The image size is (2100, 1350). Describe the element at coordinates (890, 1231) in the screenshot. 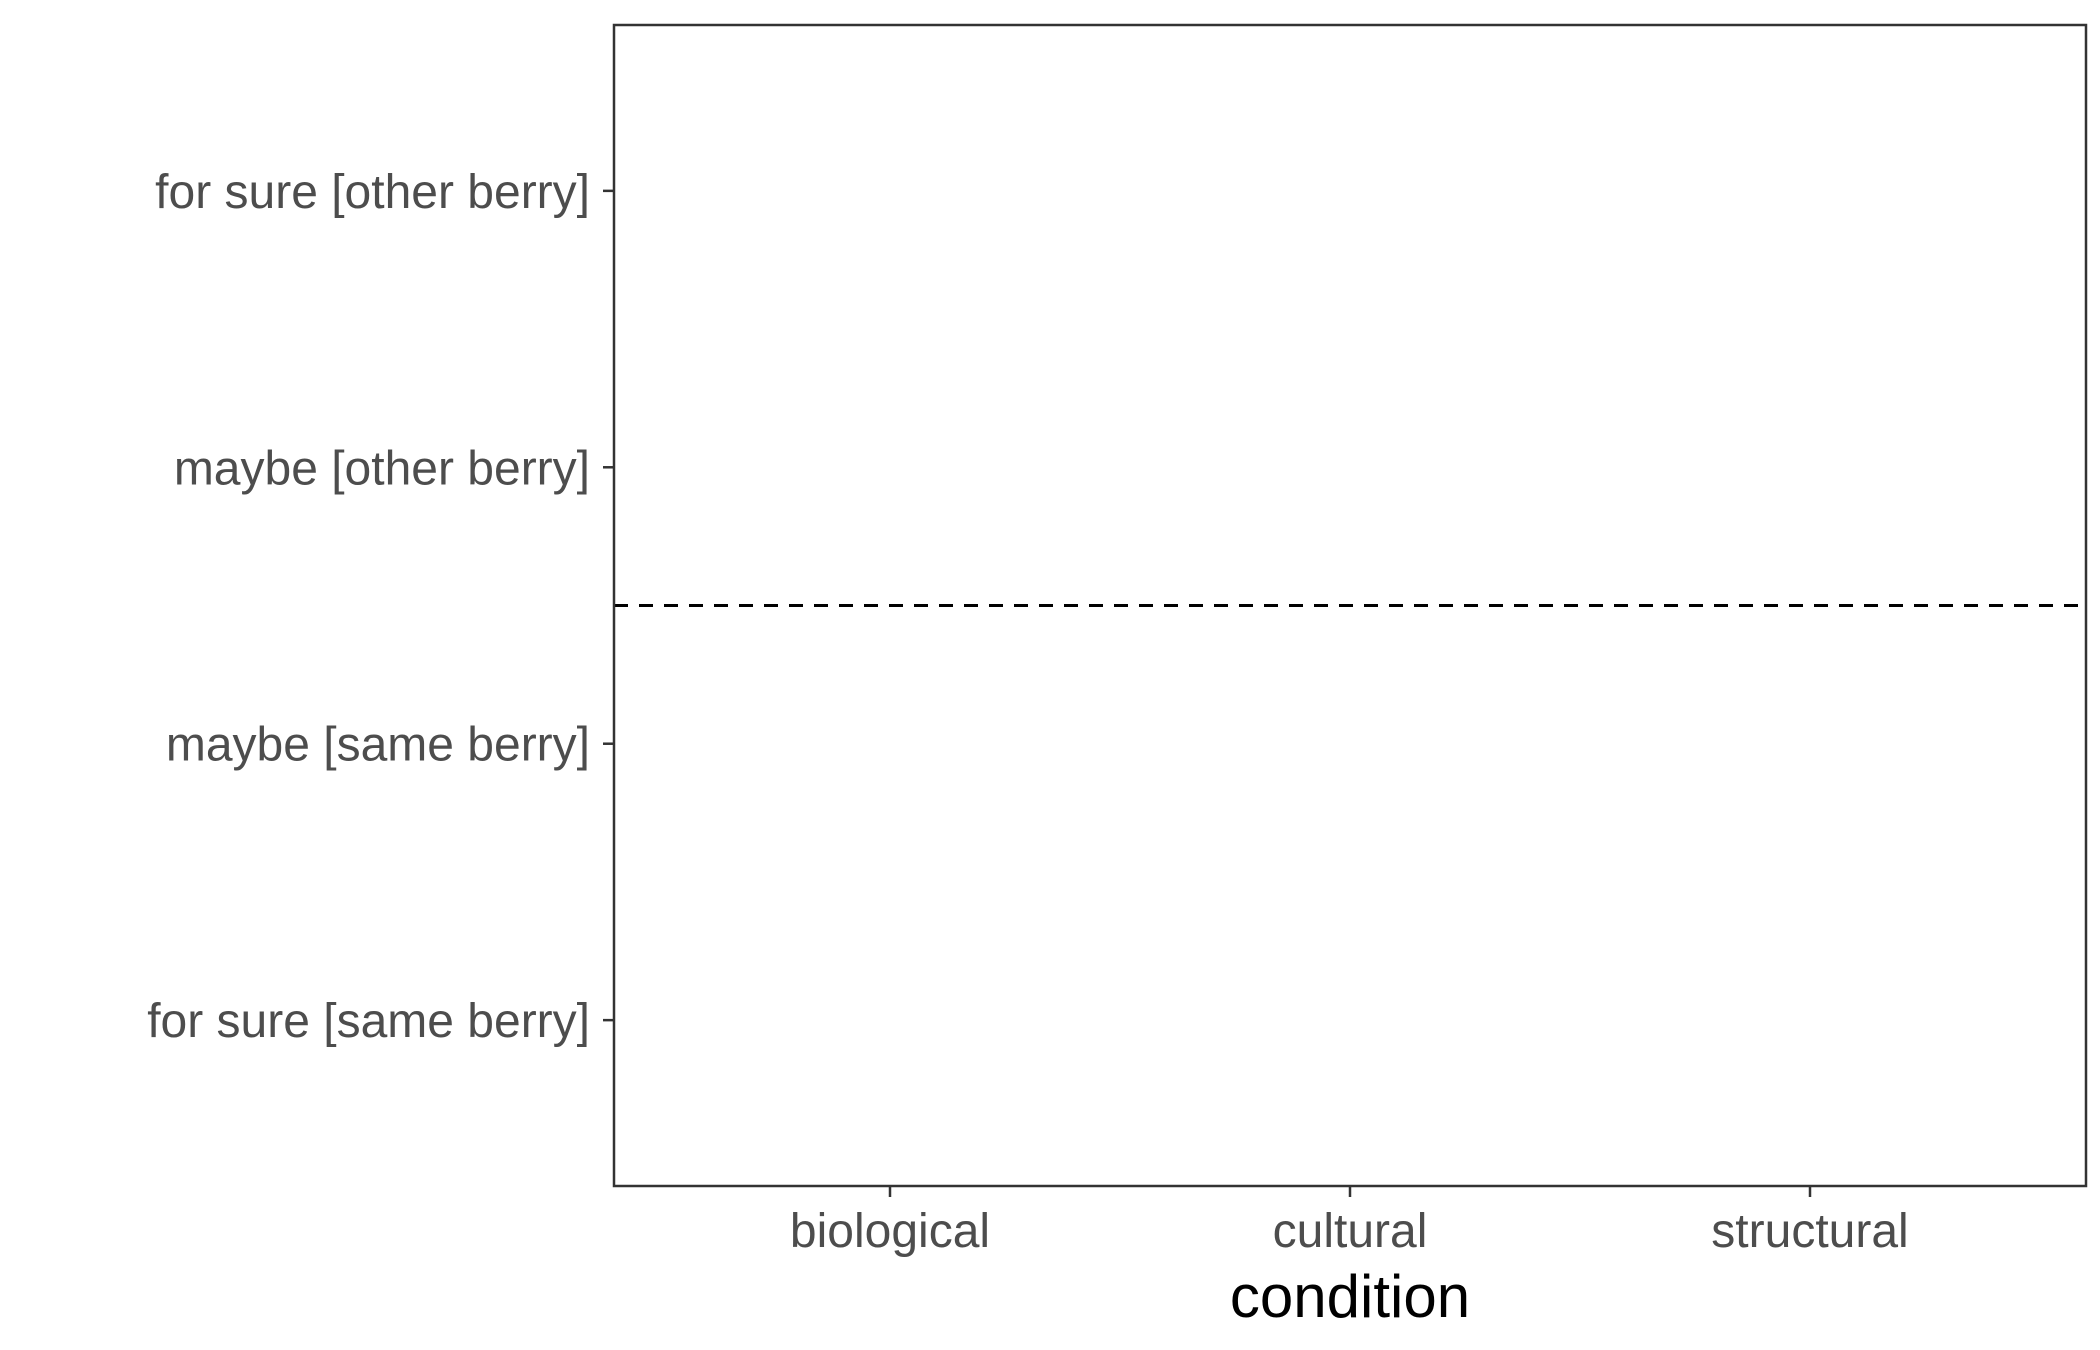

I see `x-tick-label: biological` at that location.